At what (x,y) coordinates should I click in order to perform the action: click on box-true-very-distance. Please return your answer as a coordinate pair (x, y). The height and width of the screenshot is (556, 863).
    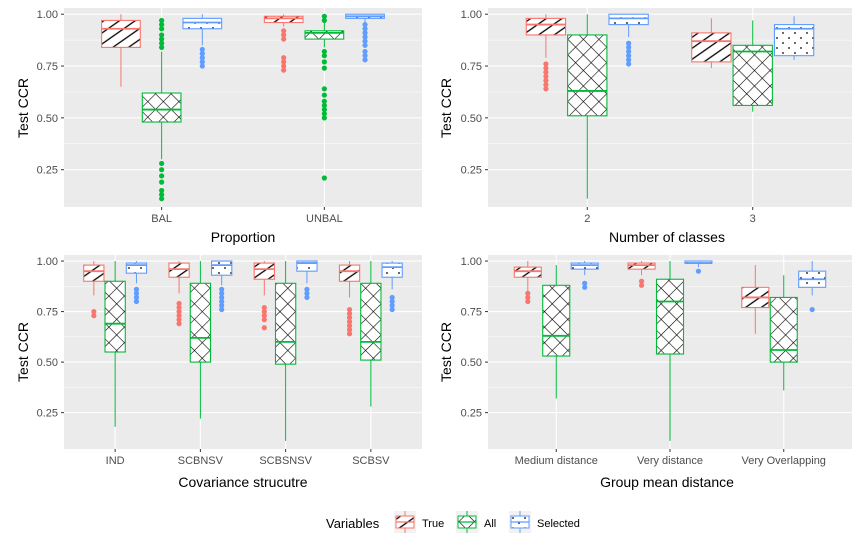
    Looking at the image, I should click on (641, 274).